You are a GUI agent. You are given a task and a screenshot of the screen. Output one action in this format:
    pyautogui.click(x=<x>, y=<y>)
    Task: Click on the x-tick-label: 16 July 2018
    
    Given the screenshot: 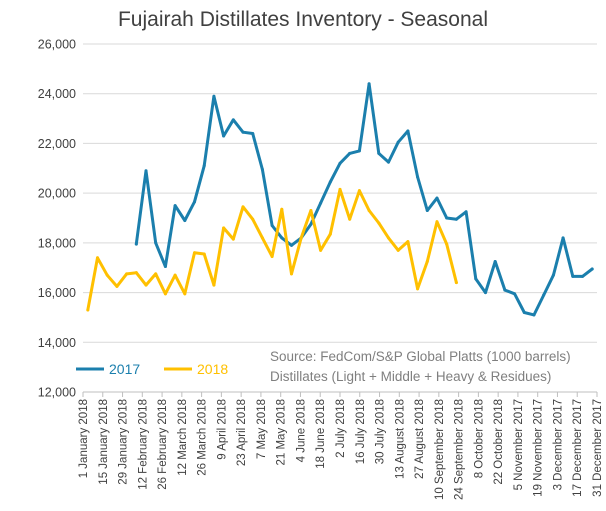 What is the action you would take?
    pyautogui.click(x=361, y=431)
    